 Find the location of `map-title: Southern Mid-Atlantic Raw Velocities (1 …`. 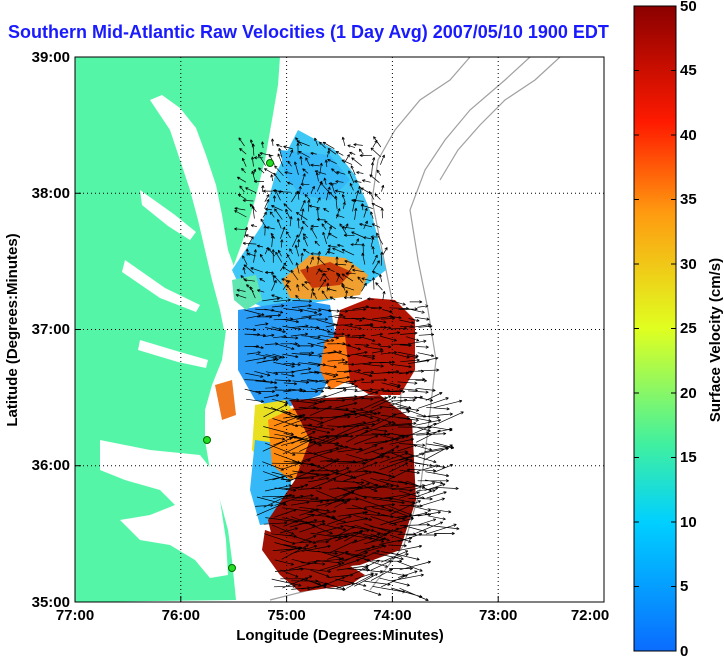

map-title: Southern Mid-Atlantic Raw Velocities (1 … is located at coordinates (308, 32).